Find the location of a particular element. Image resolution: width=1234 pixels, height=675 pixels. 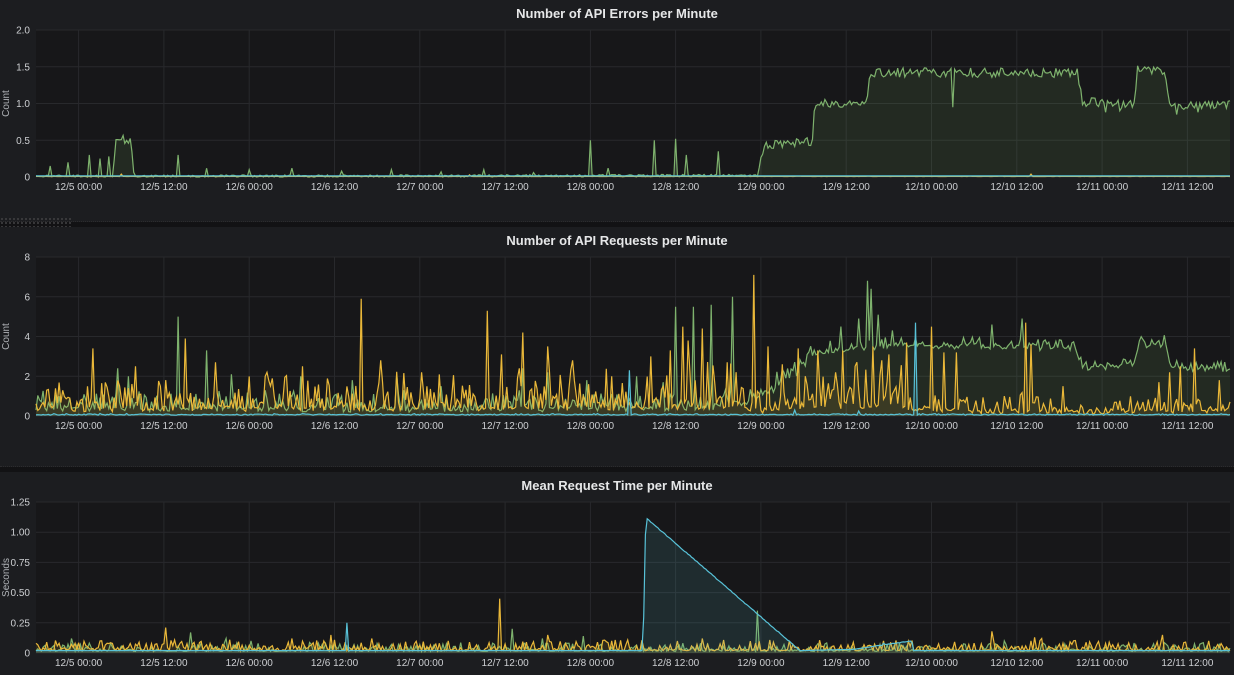

panel-title-api-errors: Number of API Errors per Minute is located at coordinates (617, 13).